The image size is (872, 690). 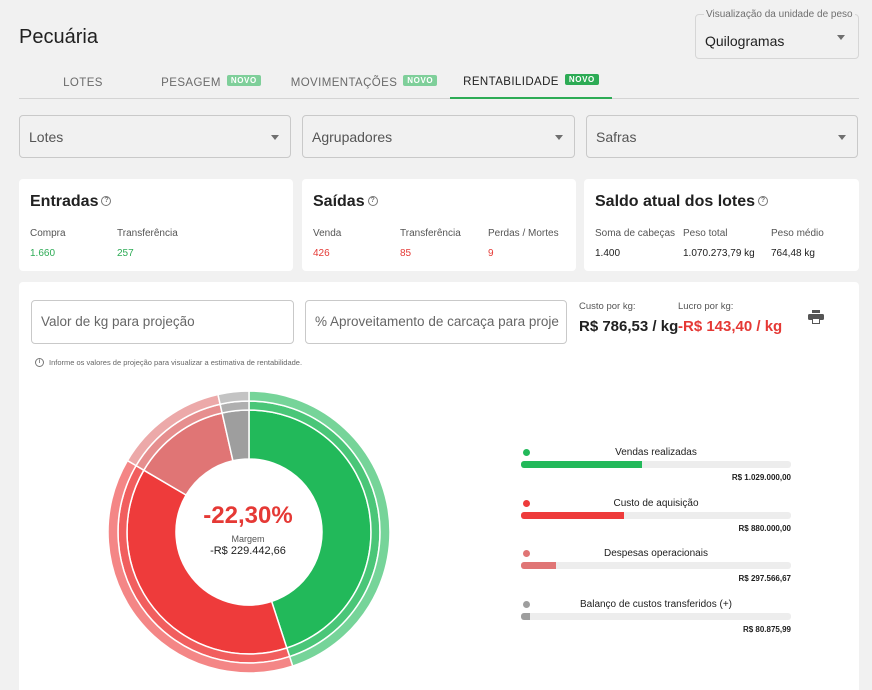 I want to click on kg-value-placeholder: Valor de kg para projeção, so click(x=118, y=321).